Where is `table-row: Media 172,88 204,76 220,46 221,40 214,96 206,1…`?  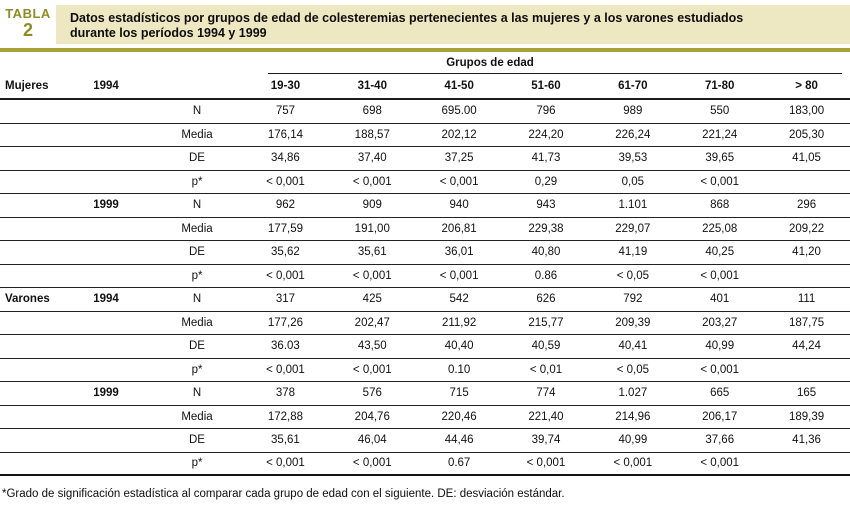
table-row: Media 172,88 204,76 220,46 221,40 214,96 206,1… is located at coordinates (425, 417).